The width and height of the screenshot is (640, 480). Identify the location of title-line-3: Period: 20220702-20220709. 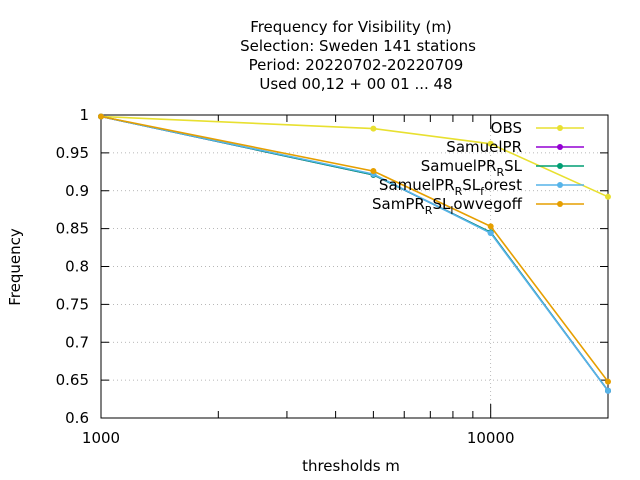
(356, 65).